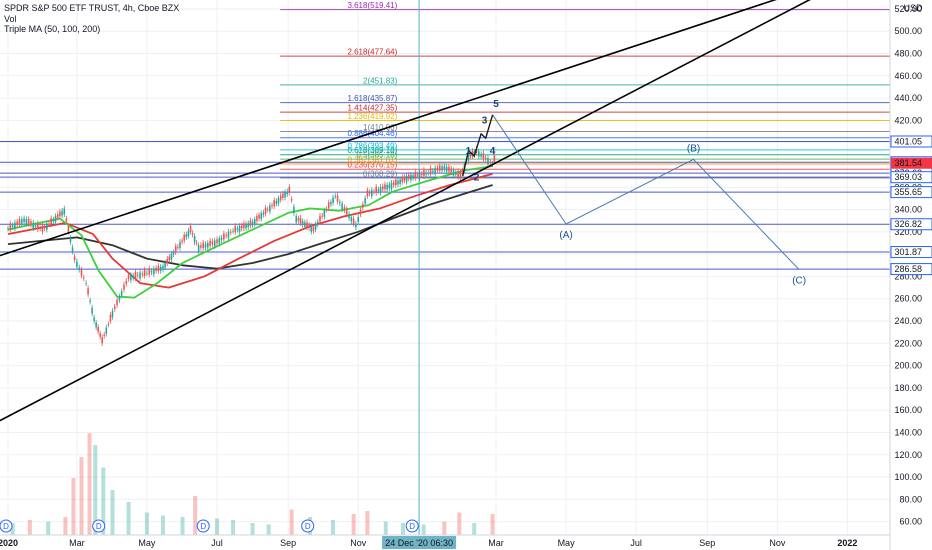 Image resolution: width=932 pixels, height=550 pixels. I want to click on time-axis-tick: 2020, so click(9, 543).